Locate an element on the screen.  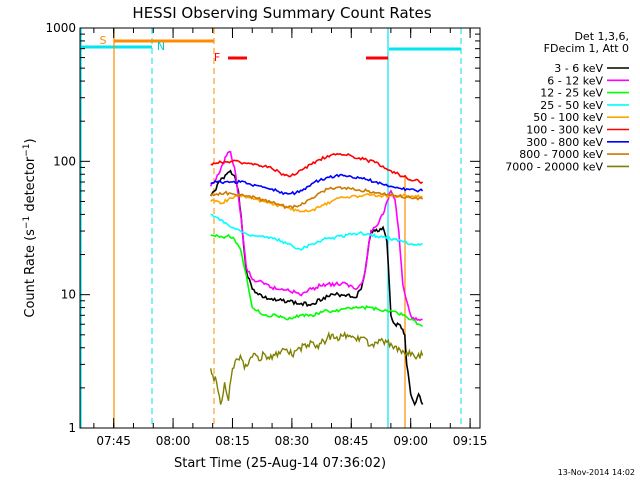
y-tick-label: 1000 is located at coordinates (60, 28).